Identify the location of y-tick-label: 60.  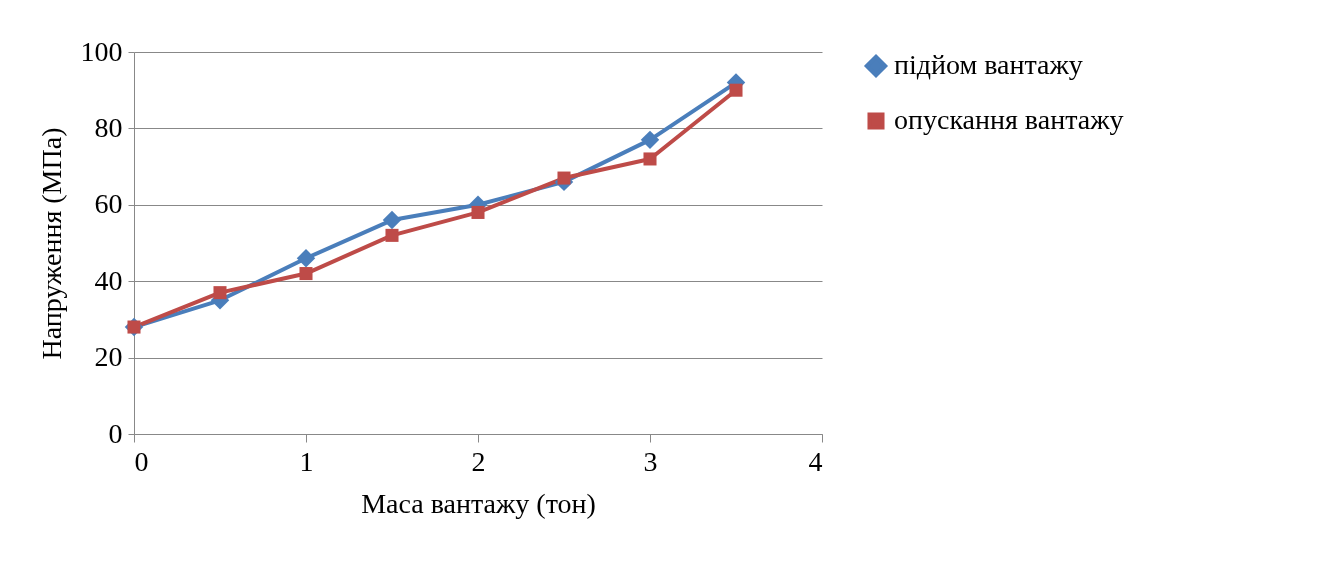
(108, 204).